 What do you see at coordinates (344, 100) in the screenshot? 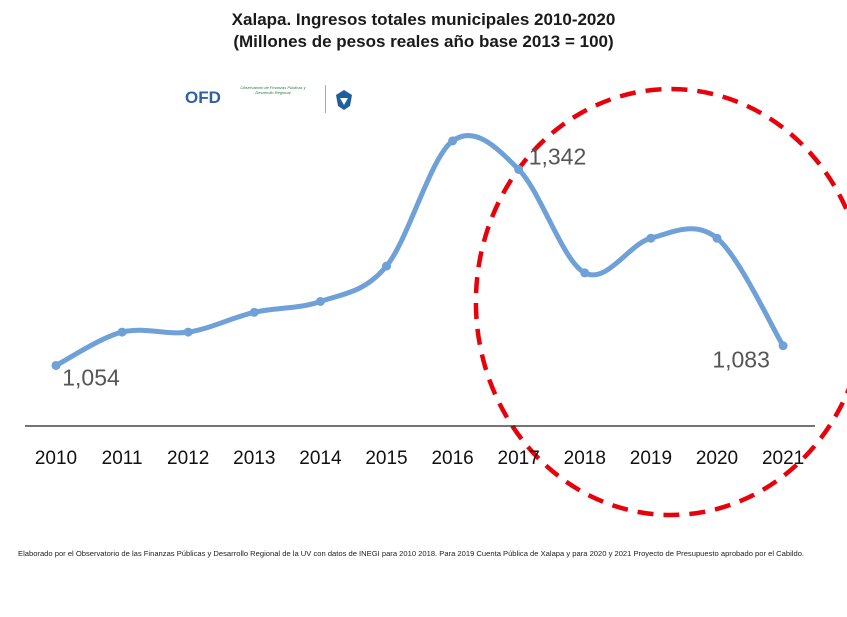
I see `uv-seal-icon` at bounding box center [344, 100].